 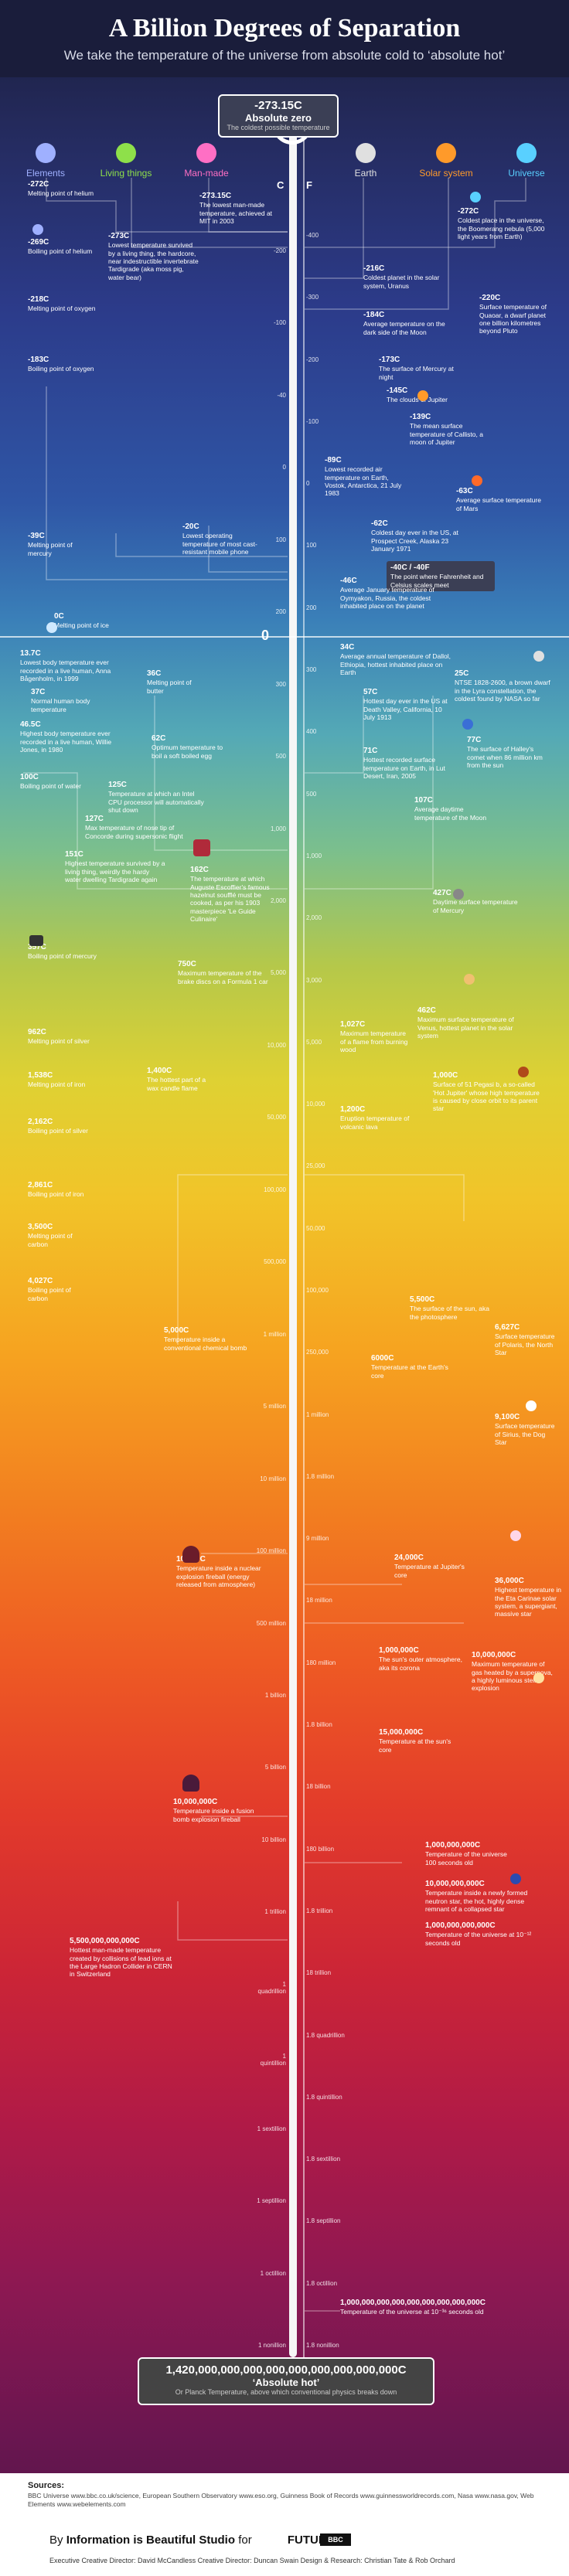 What do you see at coordinates (284, 28) in the screenshot?
I see `page-title: A Billion Degrees of Separation` at bounding box center [284, 28].